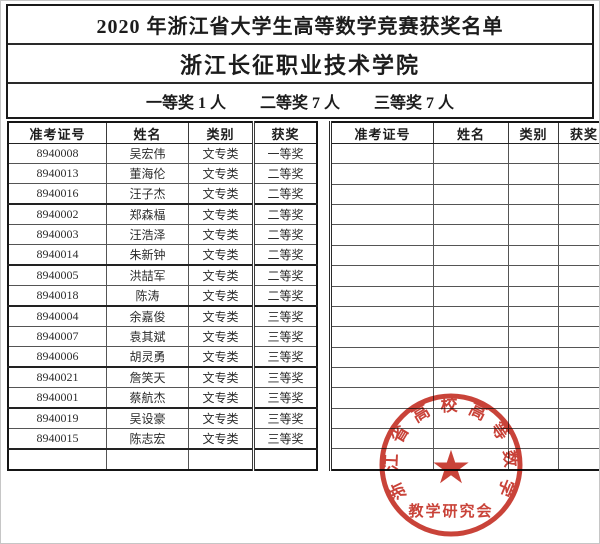  What do you see at coordinates (147, 255) in the screenshot?
I see `table-cell: 朱新钟` at bounding box center [147, 255].